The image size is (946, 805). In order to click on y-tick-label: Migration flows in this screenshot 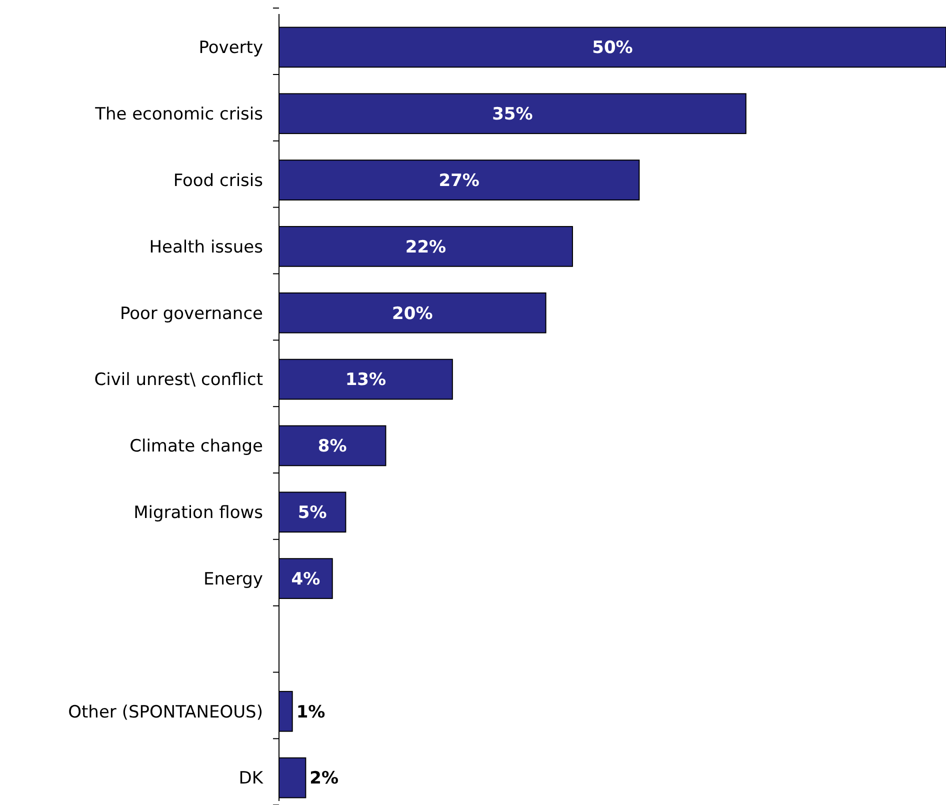, I will do `click(199, 513)`.